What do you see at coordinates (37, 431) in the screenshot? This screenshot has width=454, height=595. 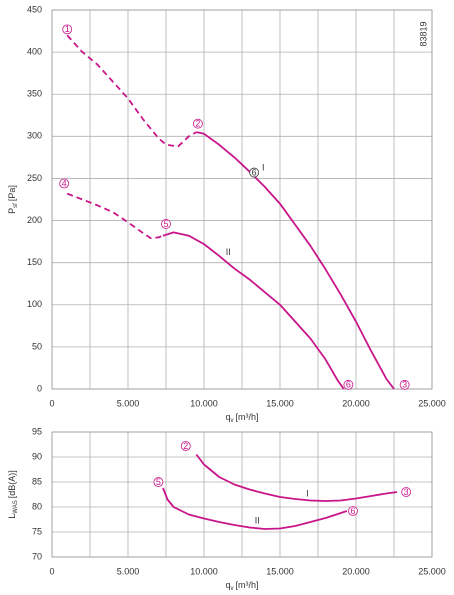 I see `y-tick-label: 95` at bounding box center [37, 431].